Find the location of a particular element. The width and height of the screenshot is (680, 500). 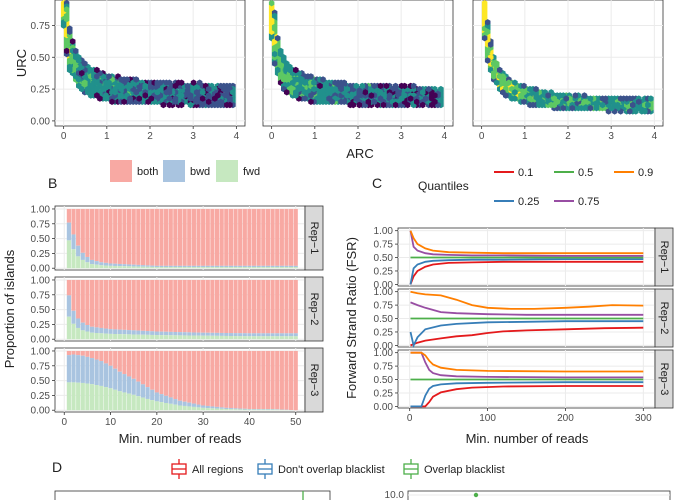

bar-ylabel: Proportion of islands is located at coordinates (9, 308).